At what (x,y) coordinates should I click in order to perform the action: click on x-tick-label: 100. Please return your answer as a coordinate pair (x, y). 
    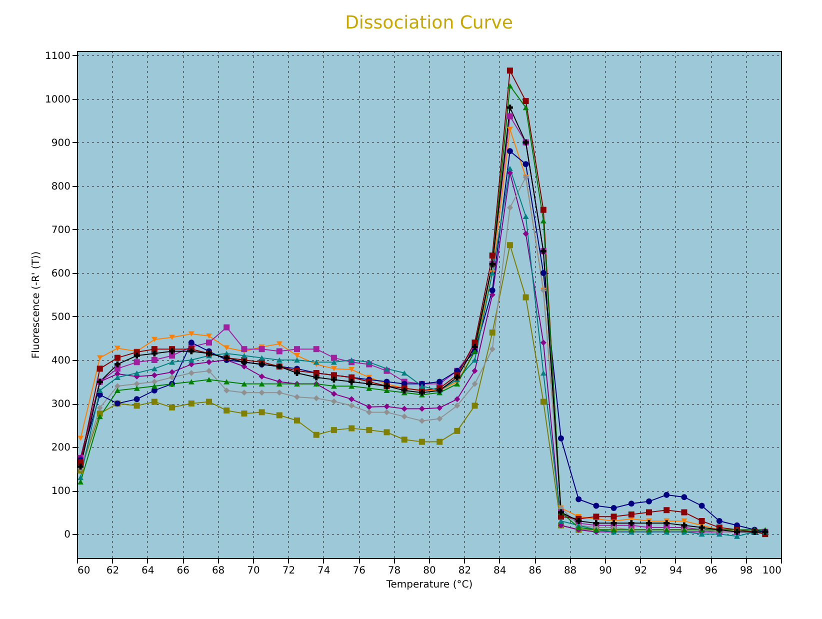
    Looking at the image, I should click on (772, 571).